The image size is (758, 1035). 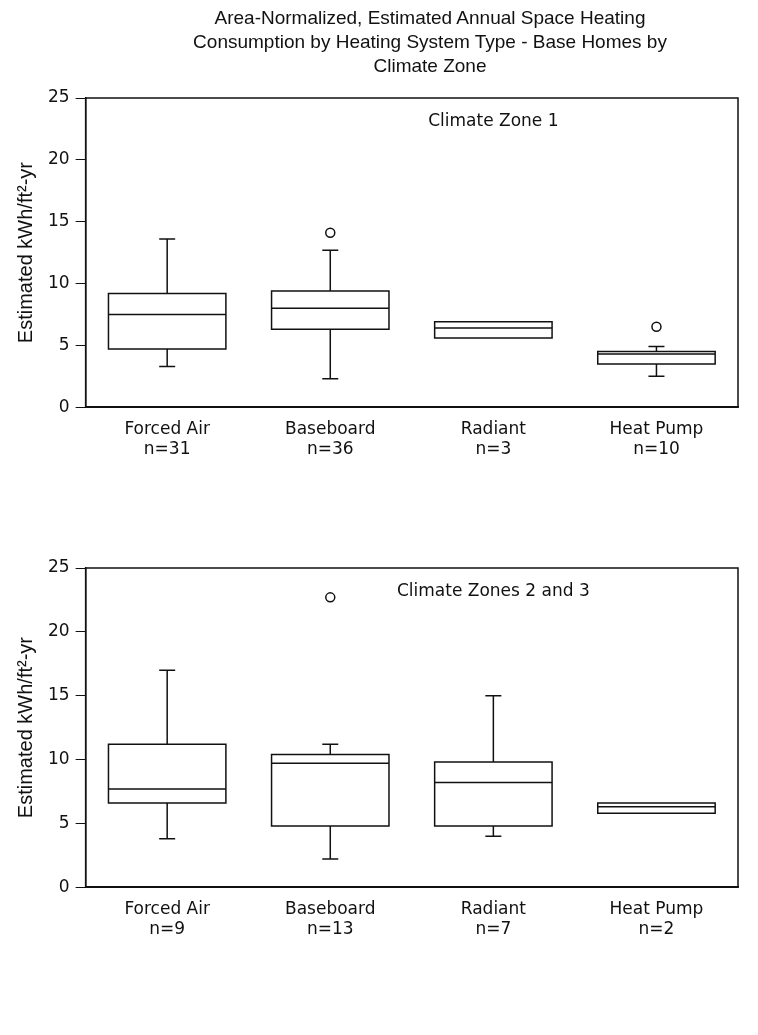 I want to click on x-tick-label: Radiant n=3, so click(x=493, y=438).